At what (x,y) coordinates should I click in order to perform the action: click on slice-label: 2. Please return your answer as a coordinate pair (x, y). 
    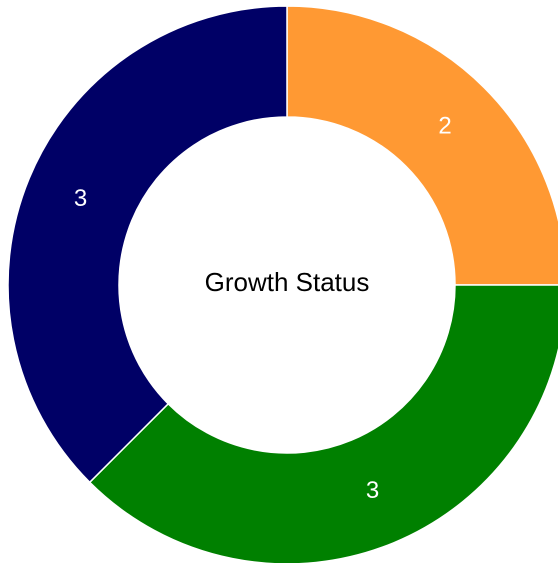
    Looking at the image, I should click on (444, 125).